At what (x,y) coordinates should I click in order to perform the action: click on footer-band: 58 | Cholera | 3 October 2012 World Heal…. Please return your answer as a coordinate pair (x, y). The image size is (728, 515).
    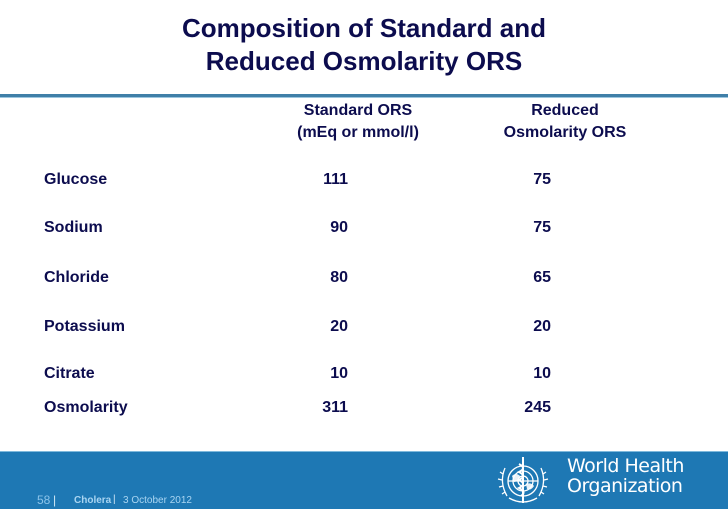
    Looking at the image, I should click on (364, 480).